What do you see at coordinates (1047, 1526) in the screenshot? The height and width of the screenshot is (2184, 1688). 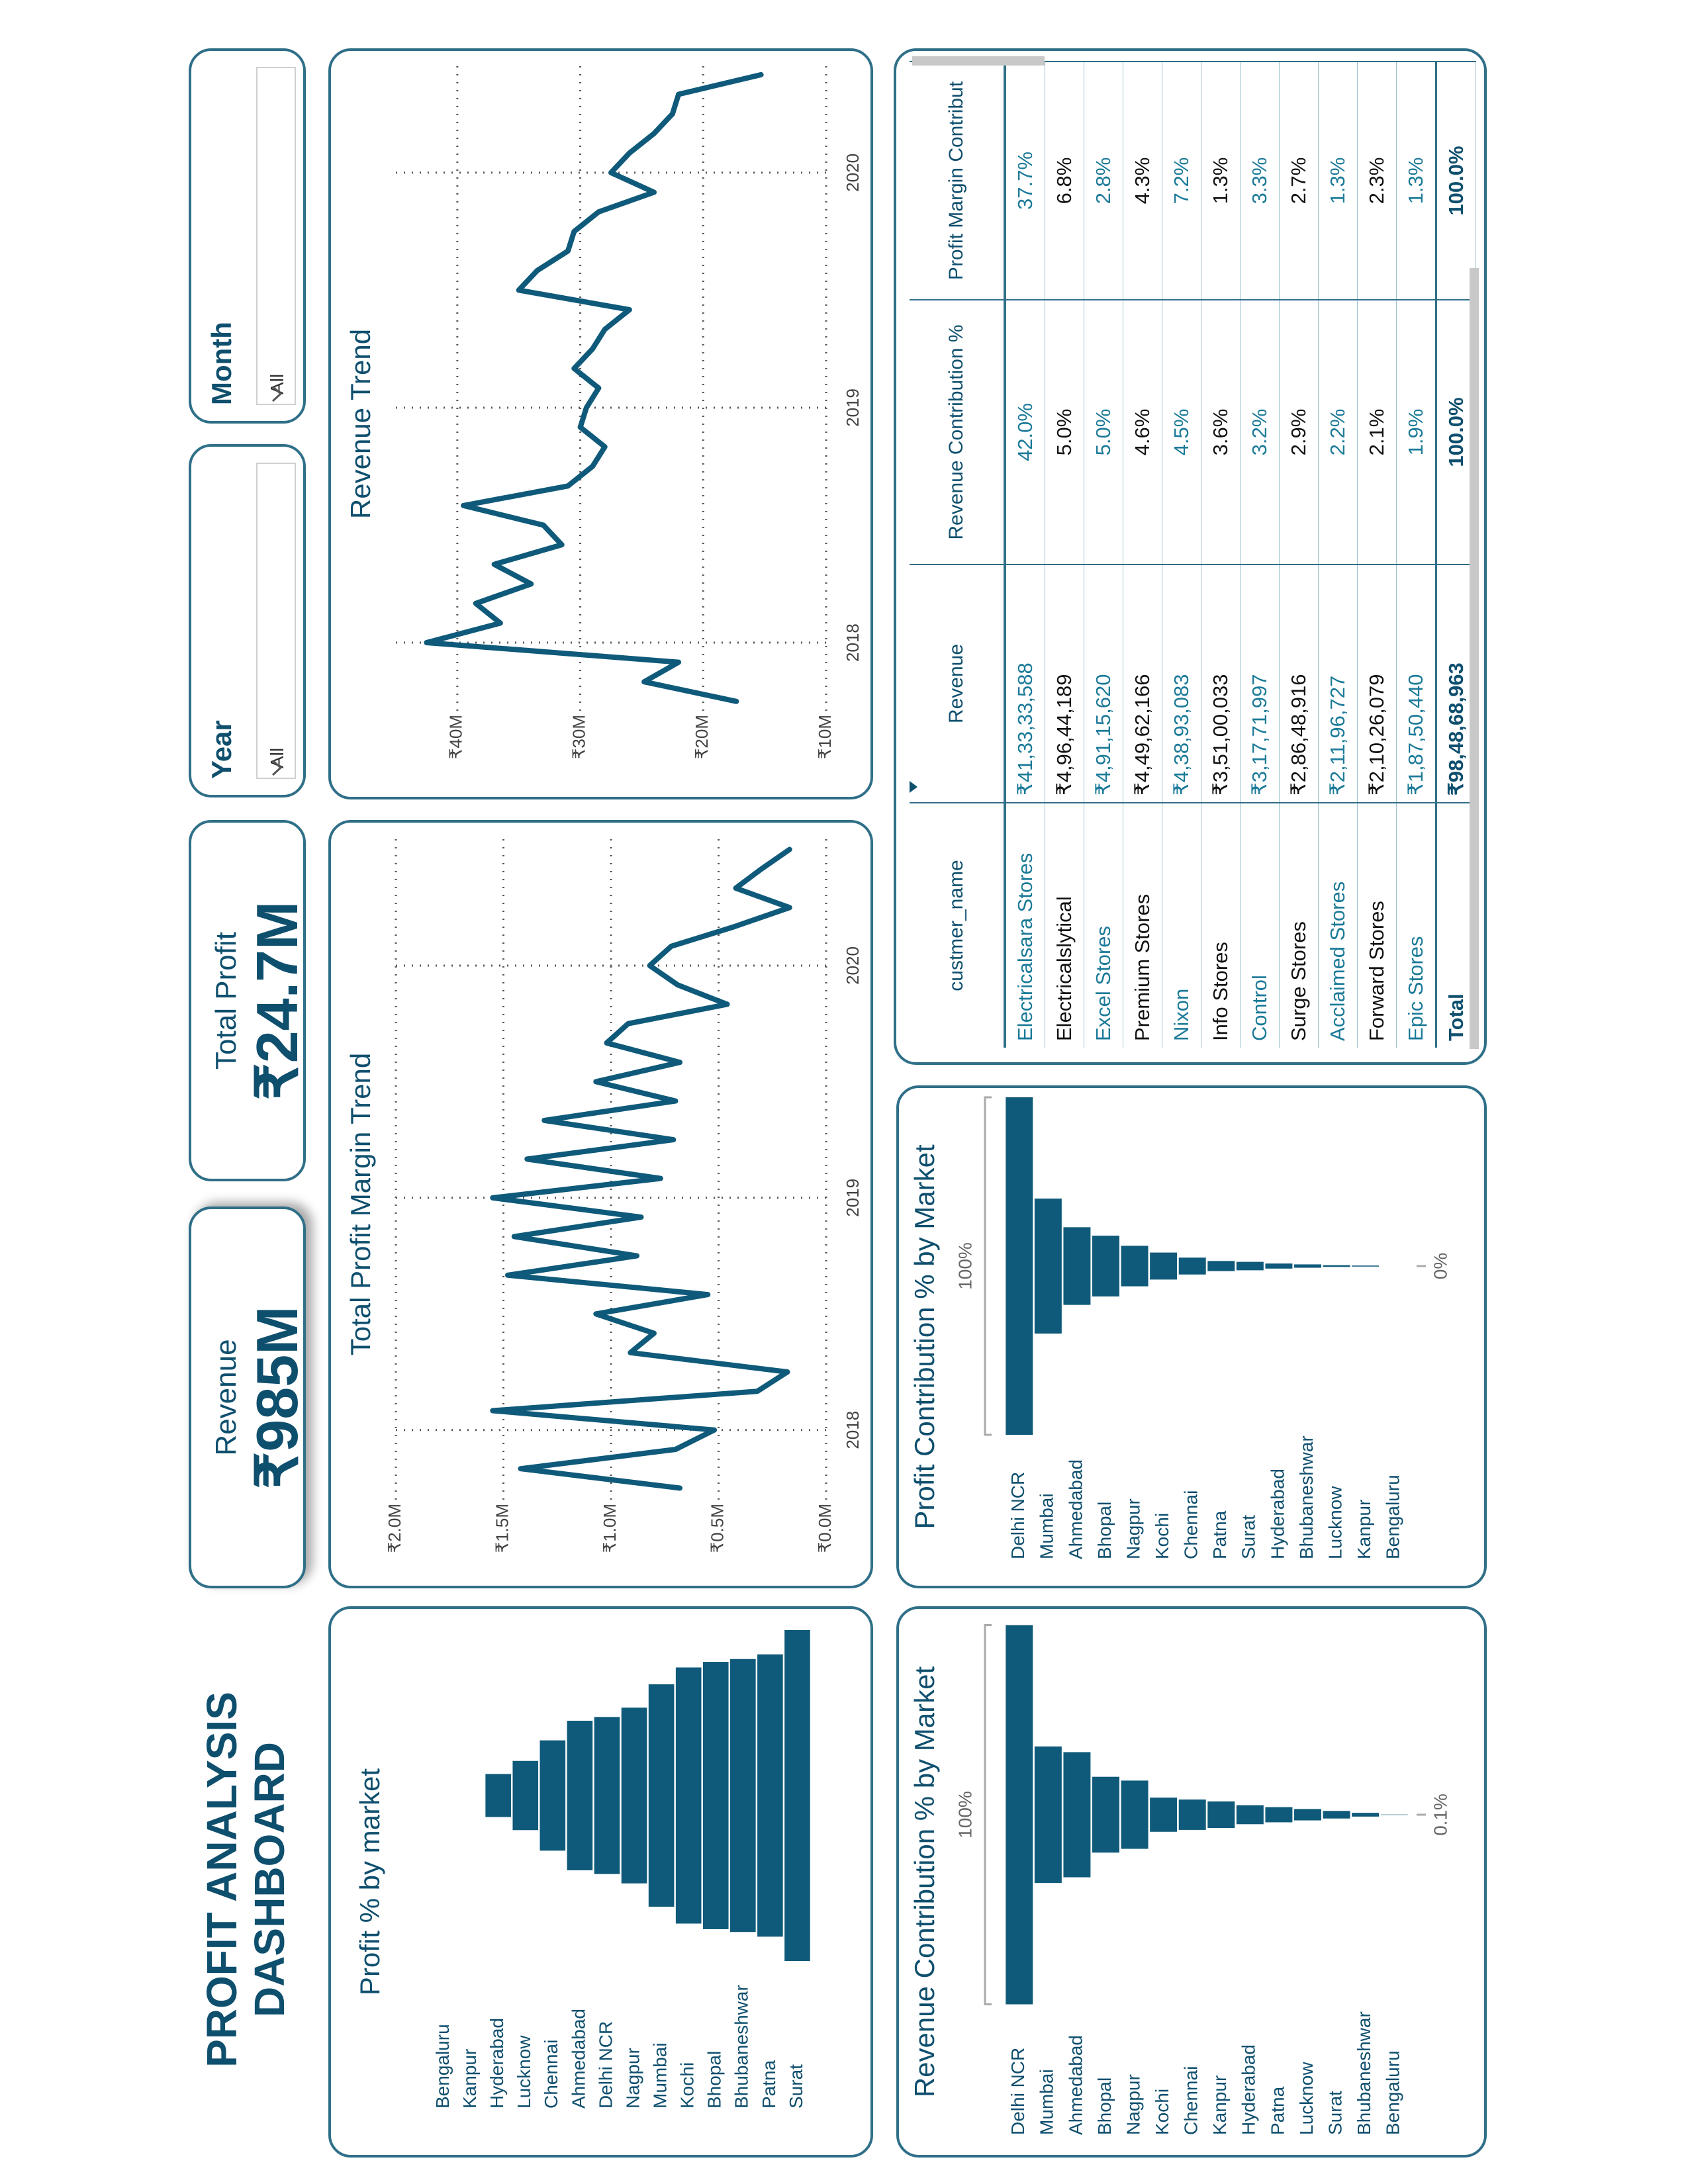 I see `category-label: Mumbai` at bounding box center [1047, 1526].